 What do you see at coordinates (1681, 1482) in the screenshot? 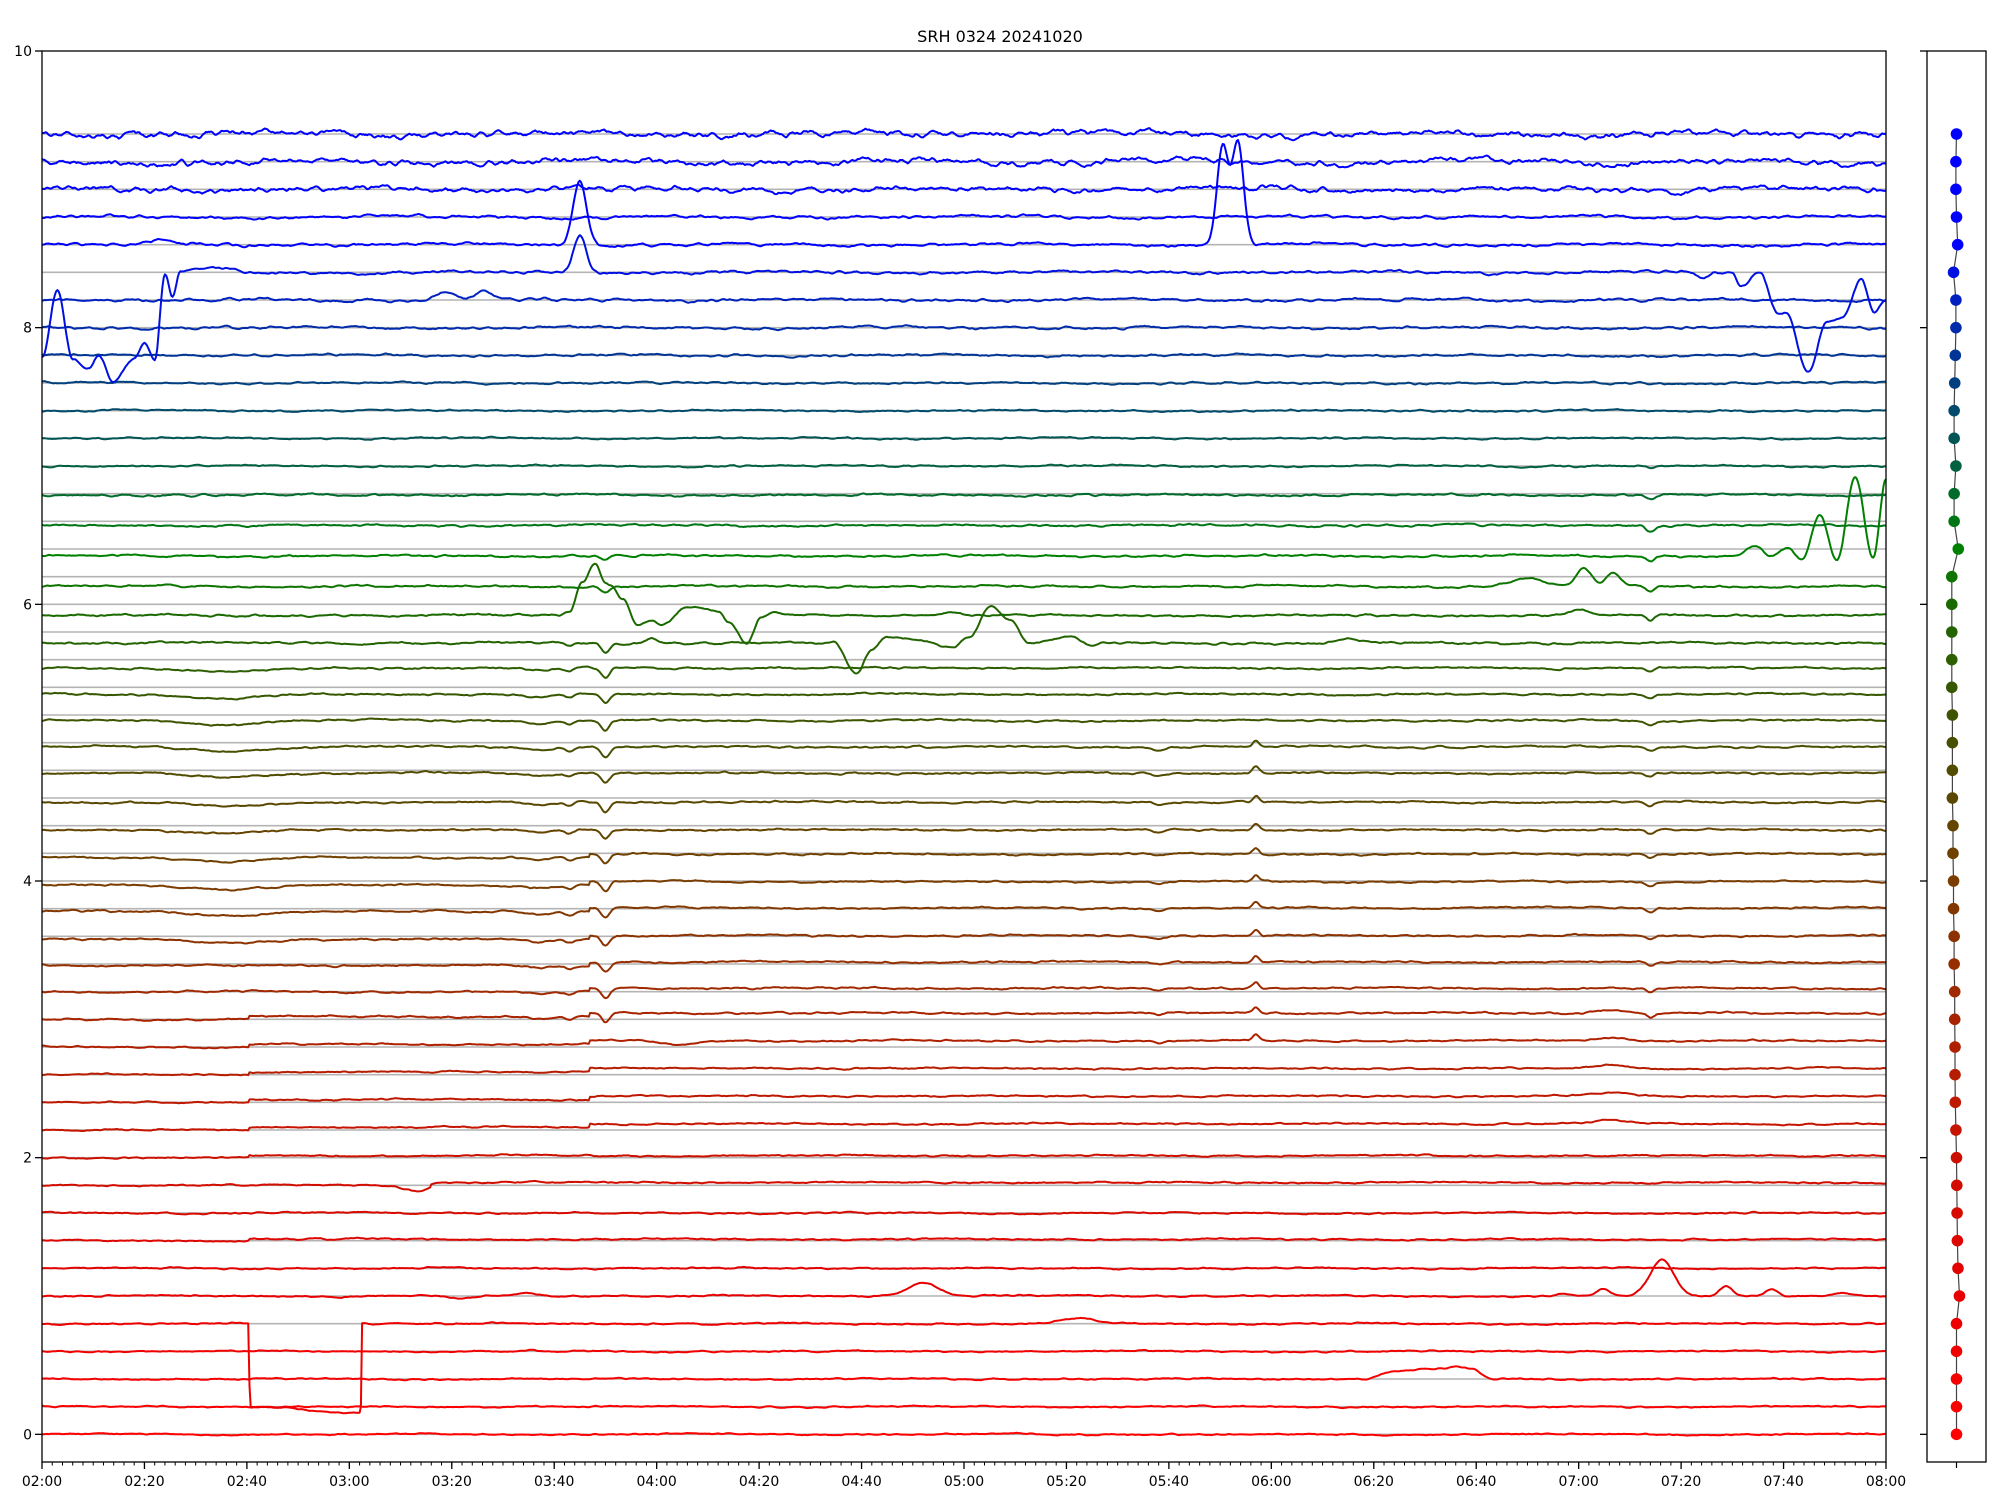
I see `x-tick-label: 07:20` at bounding box center [1681, 1482].